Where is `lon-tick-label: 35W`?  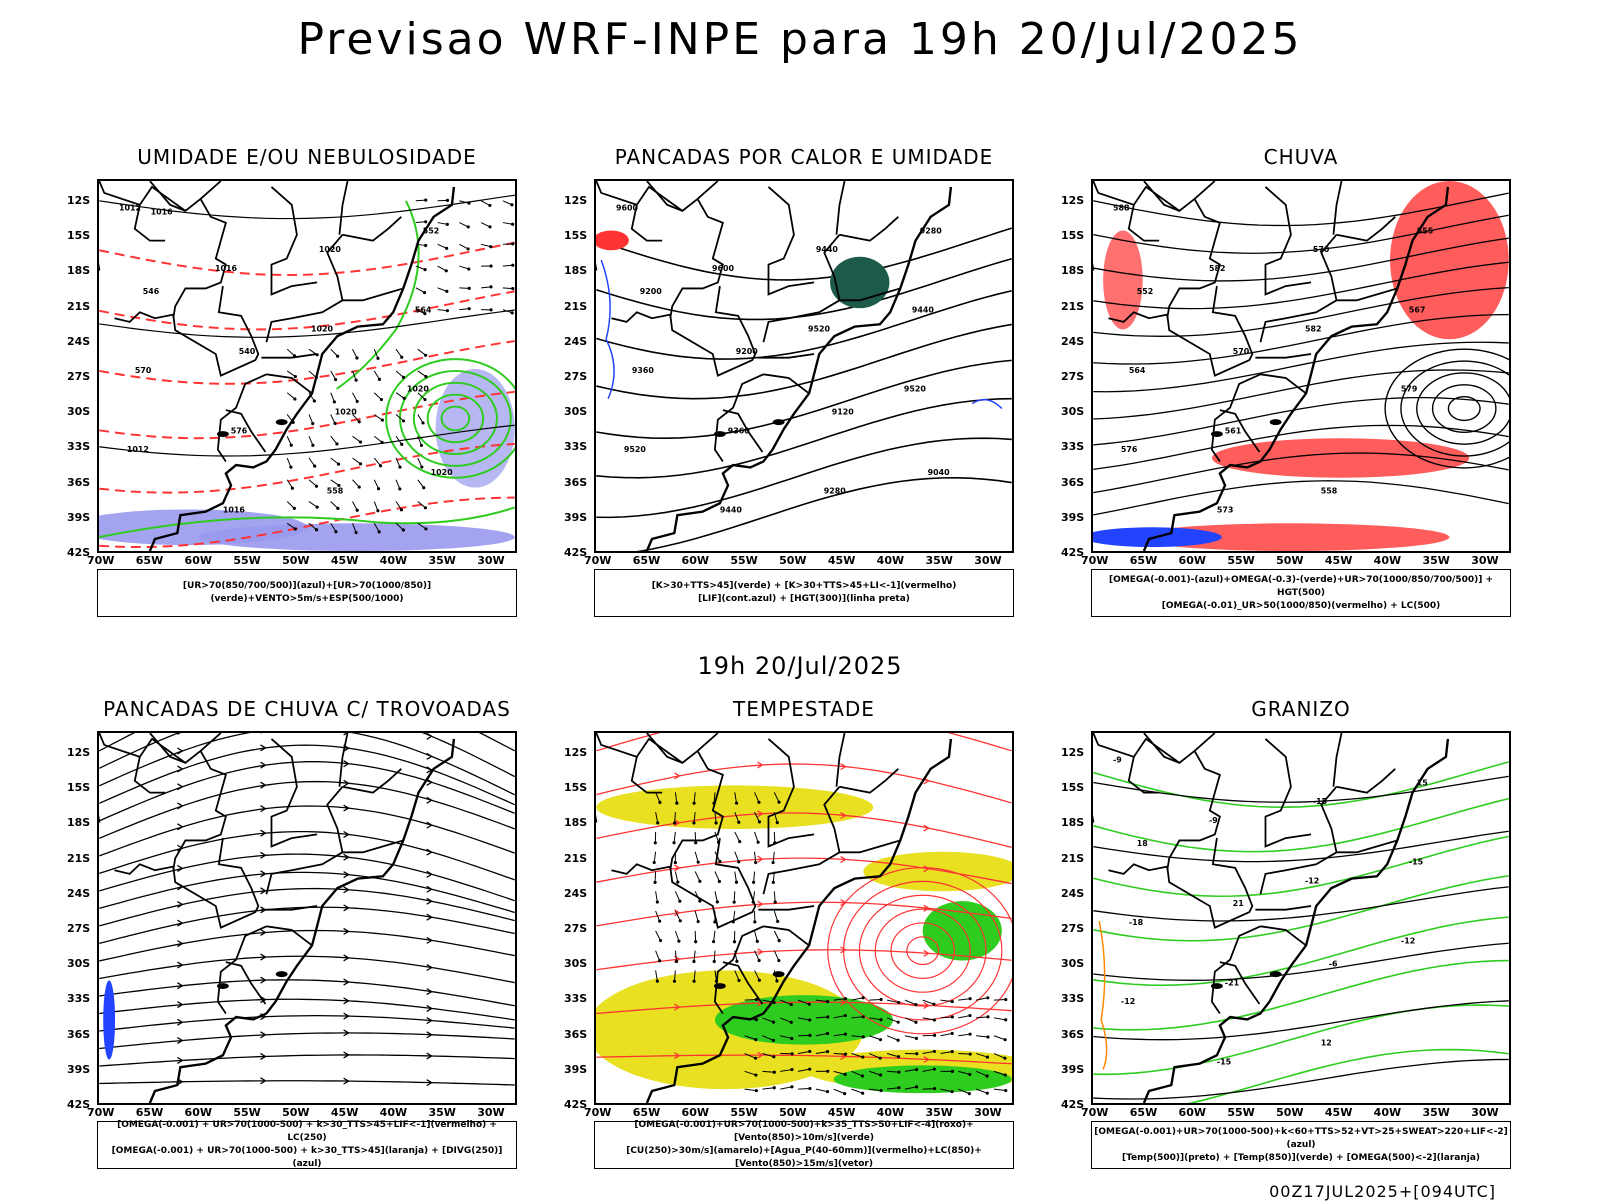 lon-tick-label: 35W is located at coordinates (441, 1112).